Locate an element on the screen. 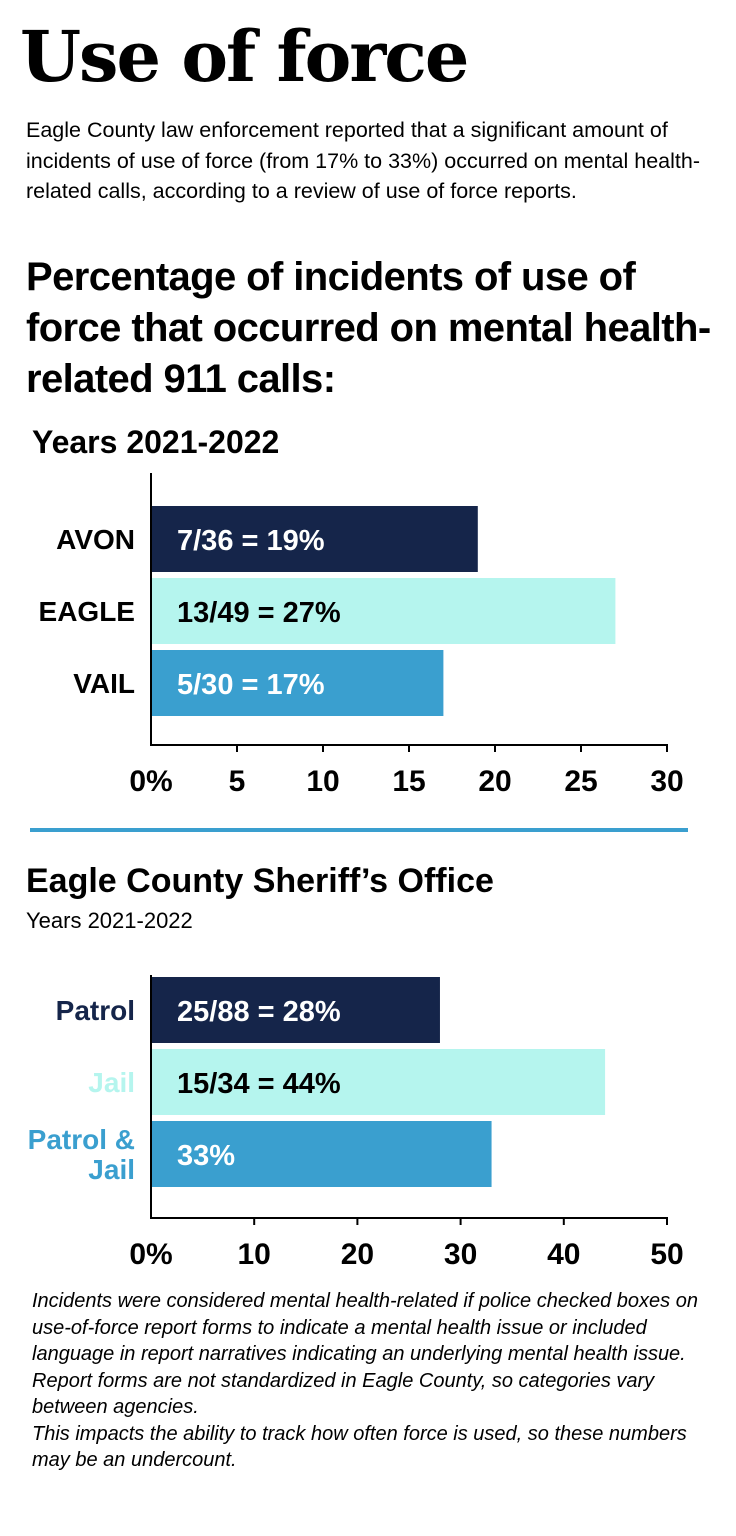  chart2-title: Eagle County Sheriff’s Office is located at coordinates (260, 881).